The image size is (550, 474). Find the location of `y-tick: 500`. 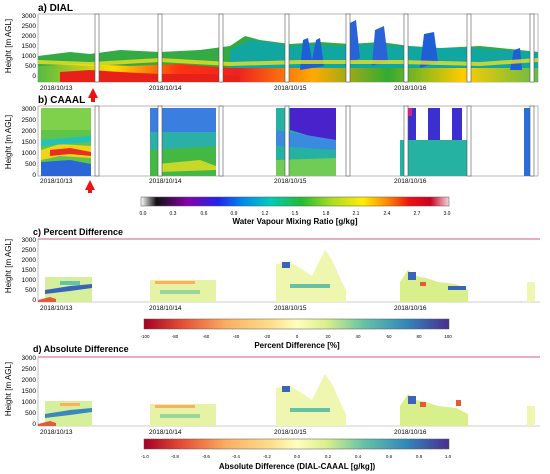

y-tick: 500 is located at coordinates (30, 413).